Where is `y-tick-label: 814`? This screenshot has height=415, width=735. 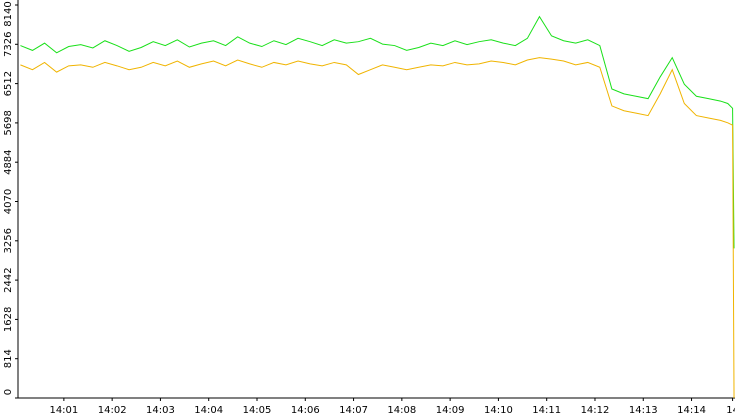 y-tick-label: 814 is located at coordinates (8, 358).